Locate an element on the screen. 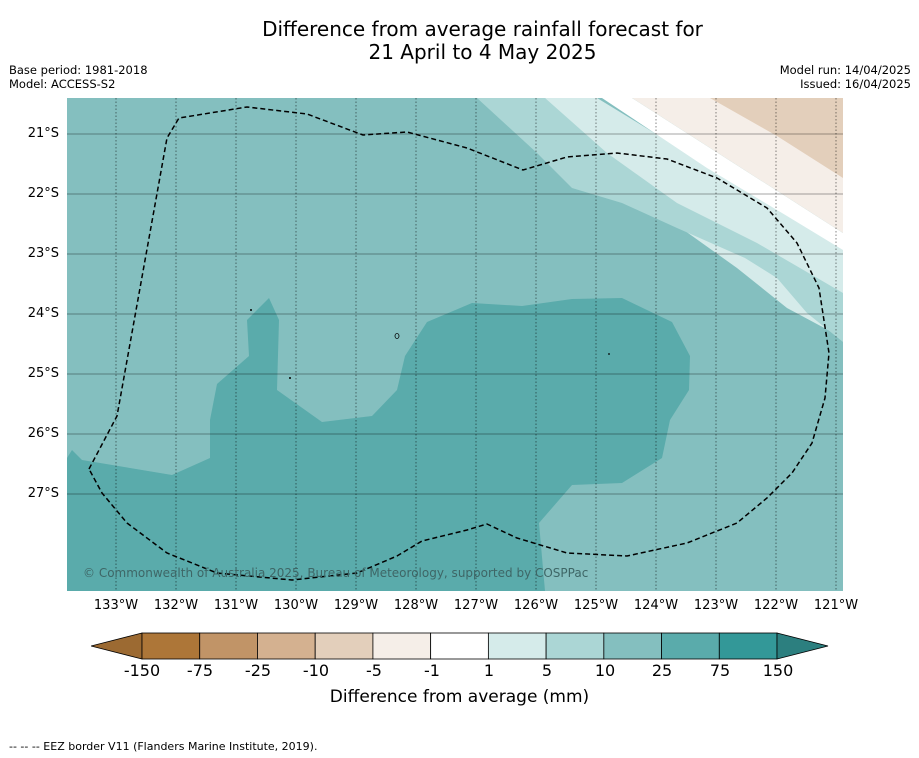 This screenshot has height=758, width=919. lon-label: 125°W is located at coordinates (596, 605).